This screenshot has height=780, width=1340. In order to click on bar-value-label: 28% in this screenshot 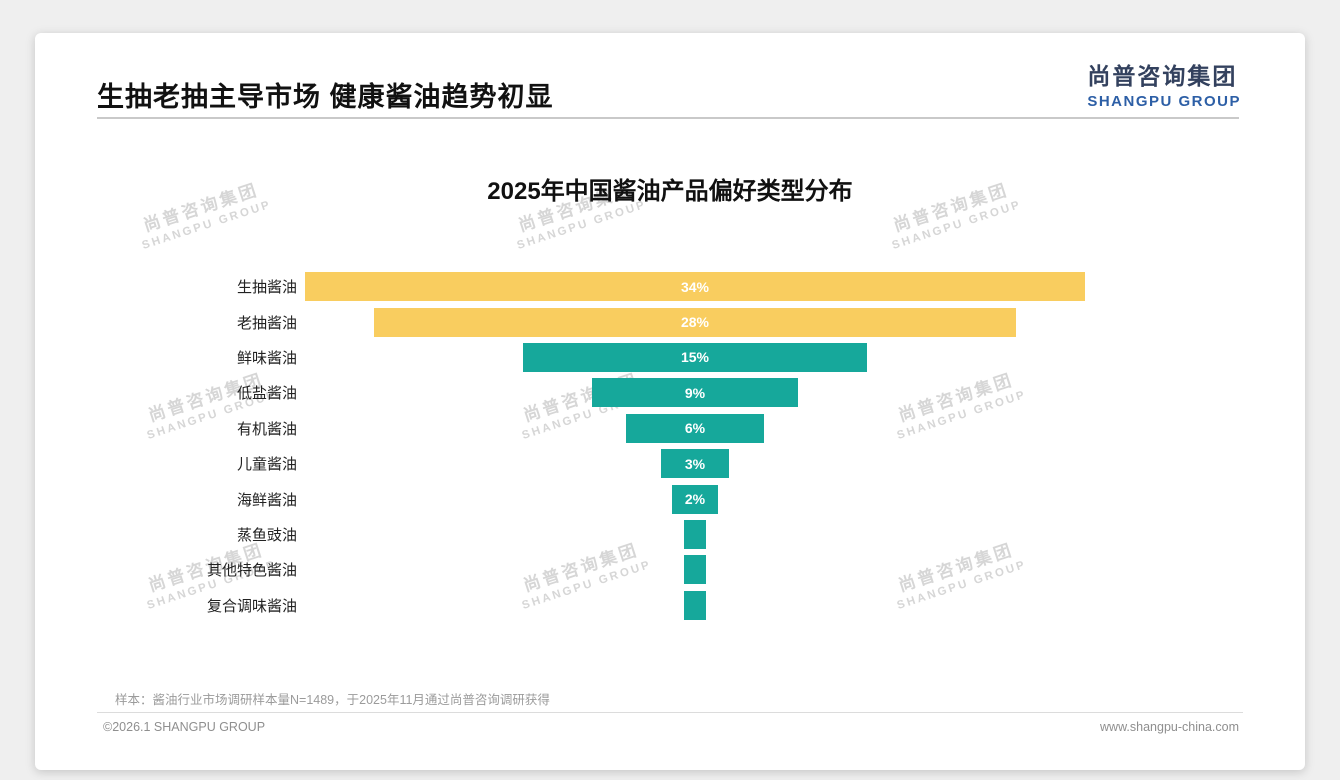, I will do `click(695, 322)`.